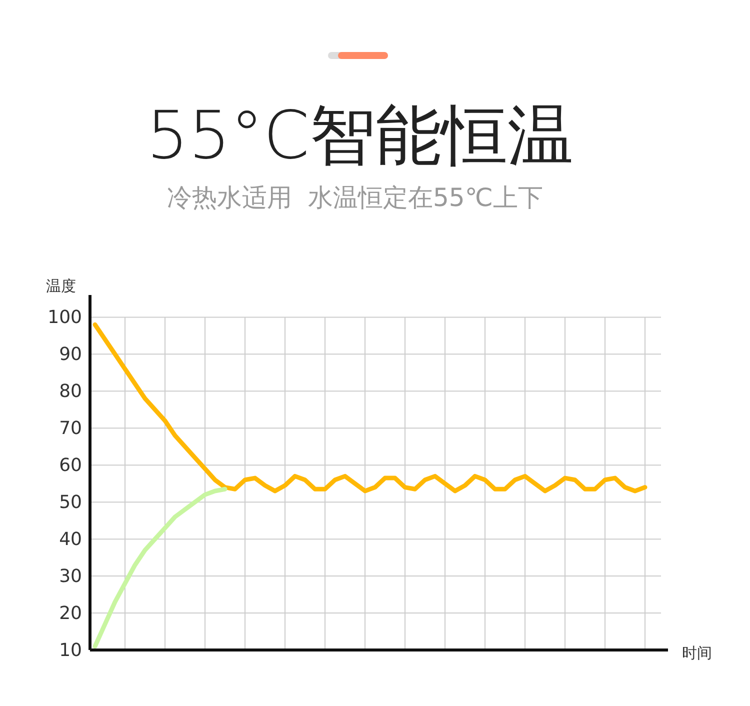 This screenshot has height=706, width=750. What do you see at coordinates (70, 502) in the screenshot?
I see `y-tick-label: 50` at bounding box center [70, 502].